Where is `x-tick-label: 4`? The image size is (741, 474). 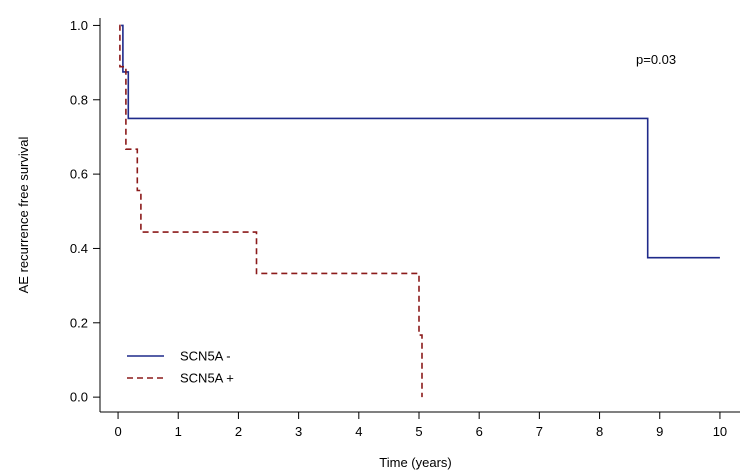 x-tick-label: 4 is located at coordinates (358, 431).